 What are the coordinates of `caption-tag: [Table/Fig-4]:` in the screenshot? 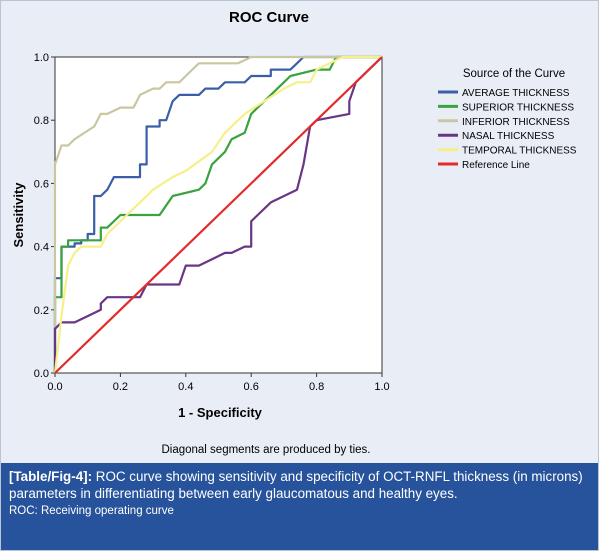 It's located at (51, 476).